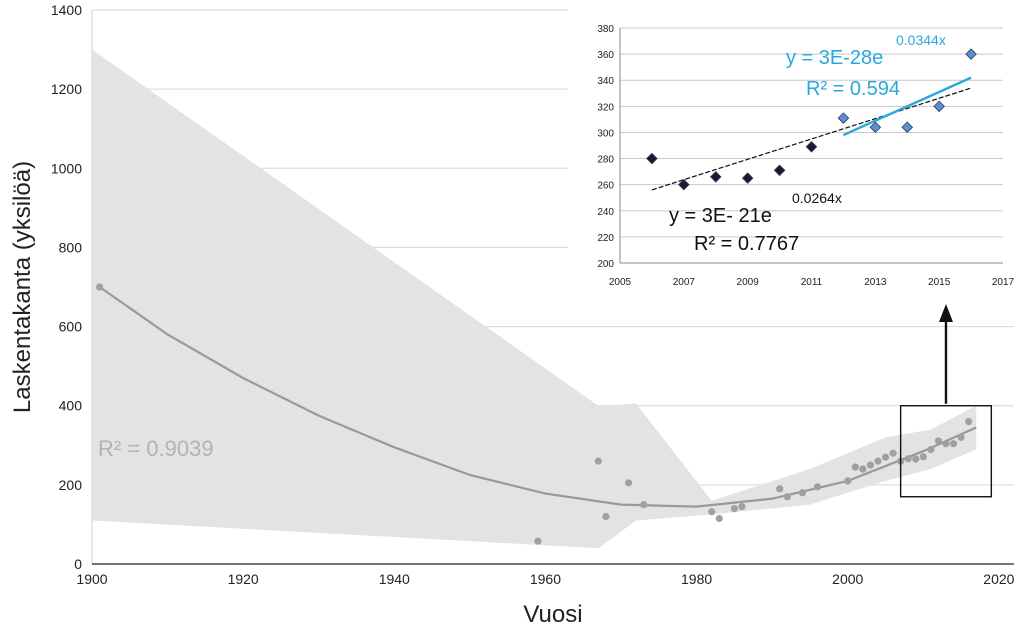  I want to click on main-x-axis-title: Vuosi, so click(552, 614).